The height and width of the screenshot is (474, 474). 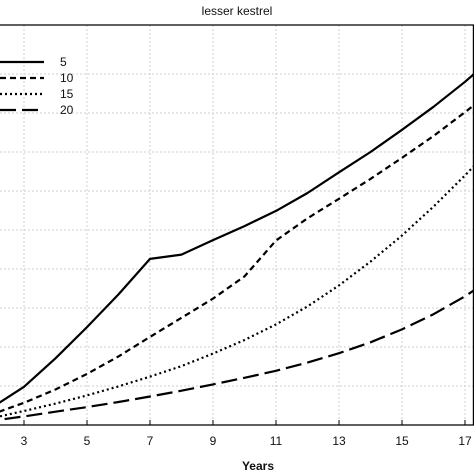 What do you see at coordinates (258, 466) in the screenshot?
I see `x-axis-title: Years` at bounding box center [258, 466].